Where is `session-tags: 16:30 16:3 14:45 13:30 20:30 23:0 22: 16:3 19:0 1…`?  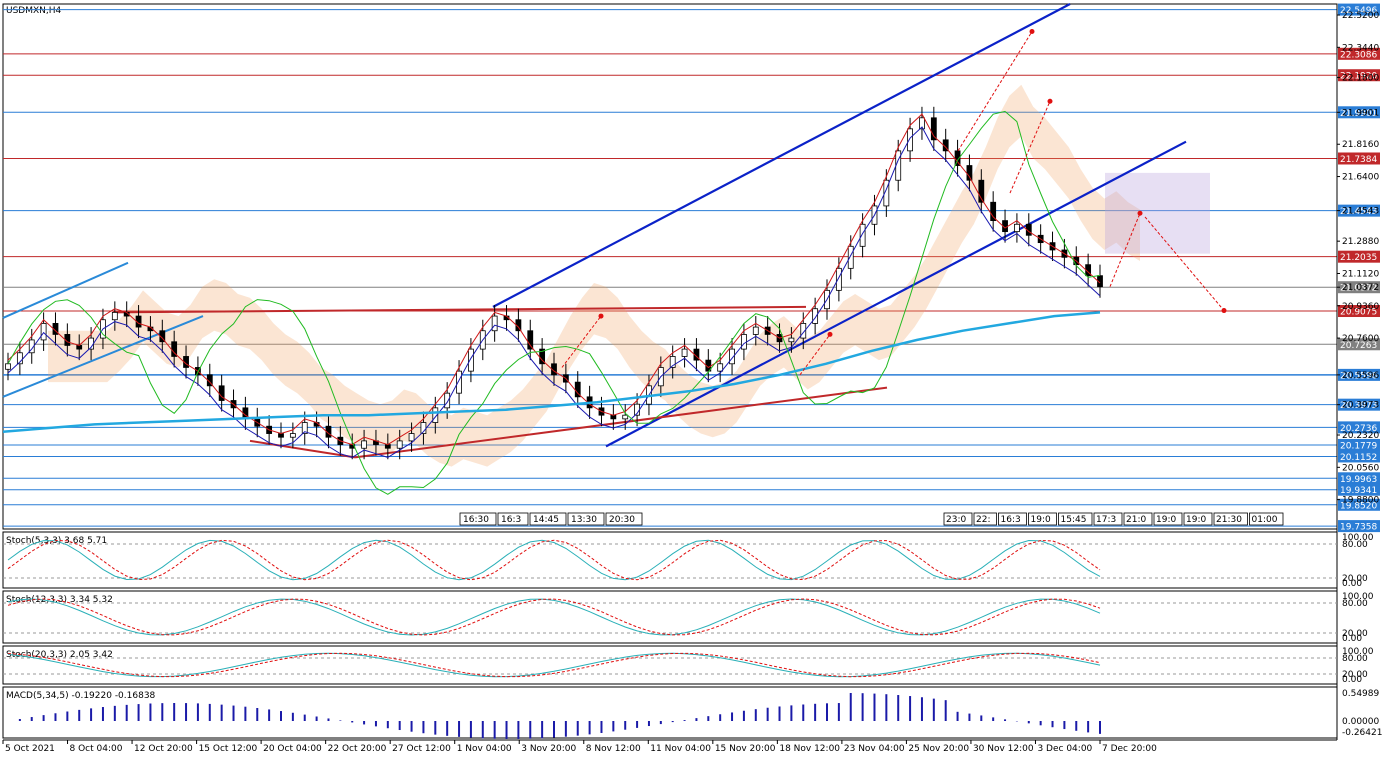
session-tags: 16:30 16:3 14:45 13:30 20:30 23:0 22: 16:3 19:0 1… is located at coordinates (871, 519).